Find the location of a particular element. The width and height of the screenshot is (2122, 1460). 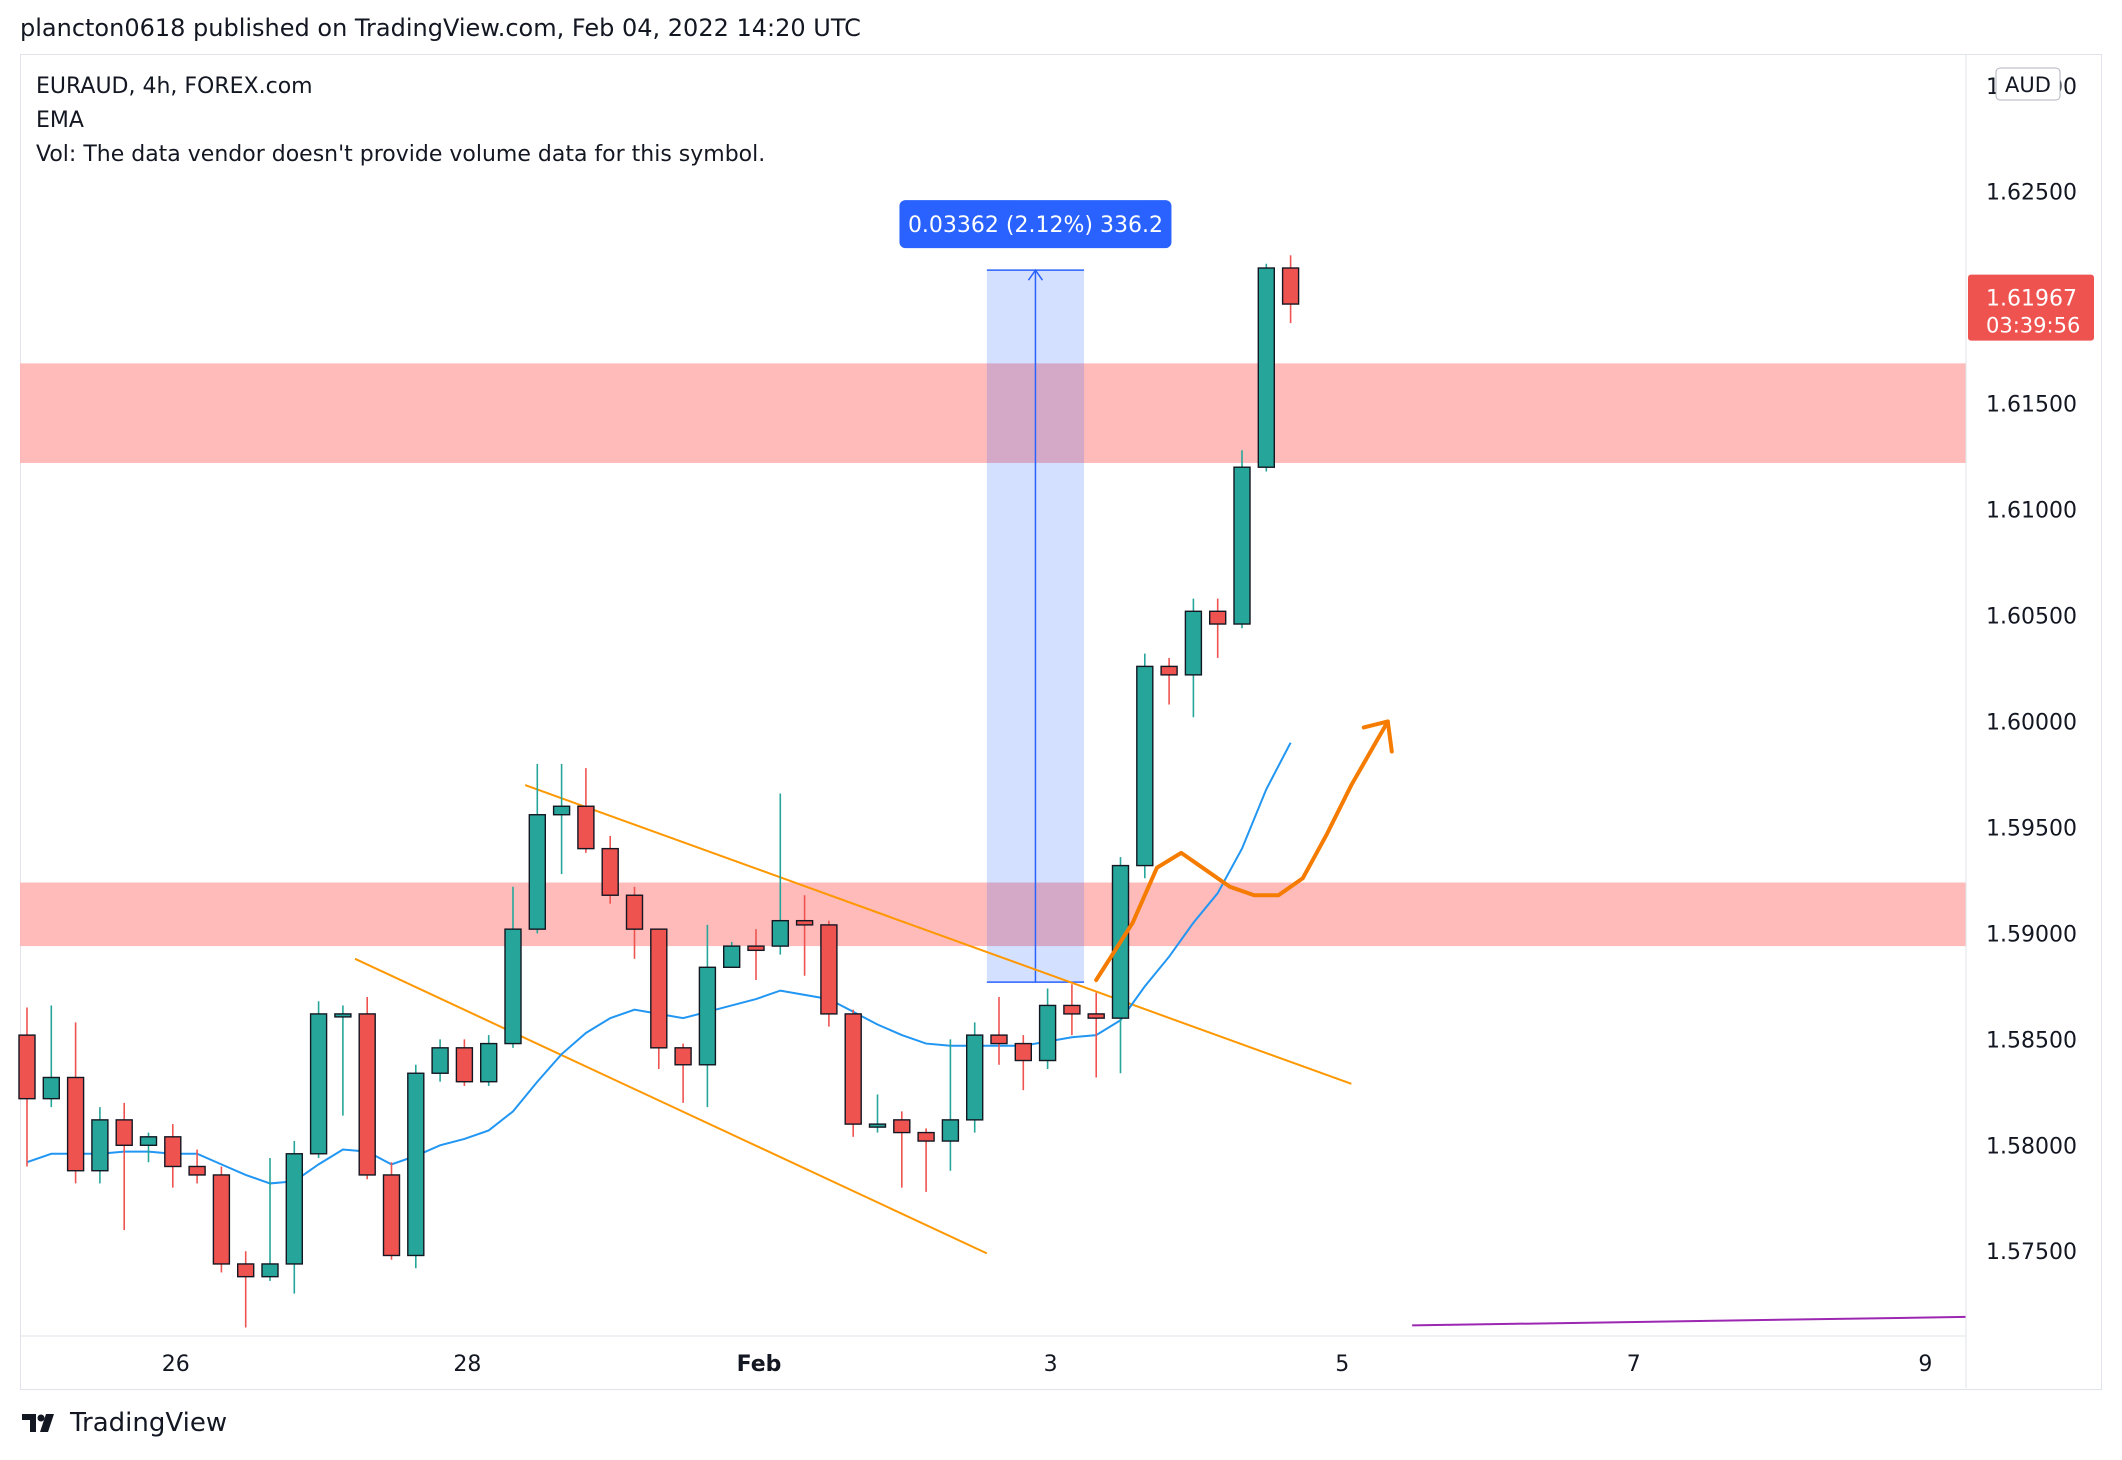

brand-name: TradingView is located at coordinates (149, 1423).